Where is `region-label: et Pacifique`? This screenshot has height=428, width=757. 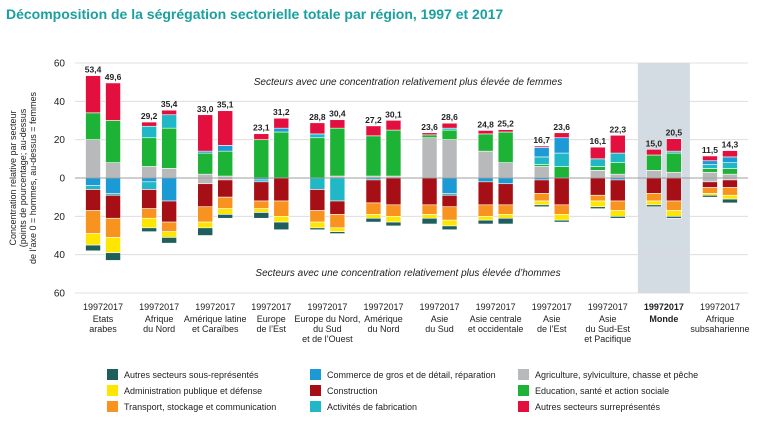
region-label: et Pacifique is located at coordinates (607, 339).